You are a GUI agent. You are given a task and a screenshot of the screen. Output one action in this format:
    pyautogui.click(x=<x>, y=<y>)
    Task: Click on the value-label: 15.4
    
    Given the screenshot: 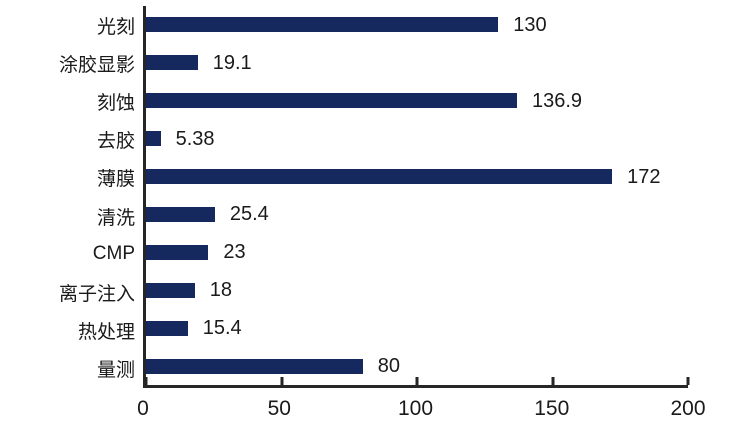 What is the action you would take?
    pyautogui.click(x=222, y=328)
    